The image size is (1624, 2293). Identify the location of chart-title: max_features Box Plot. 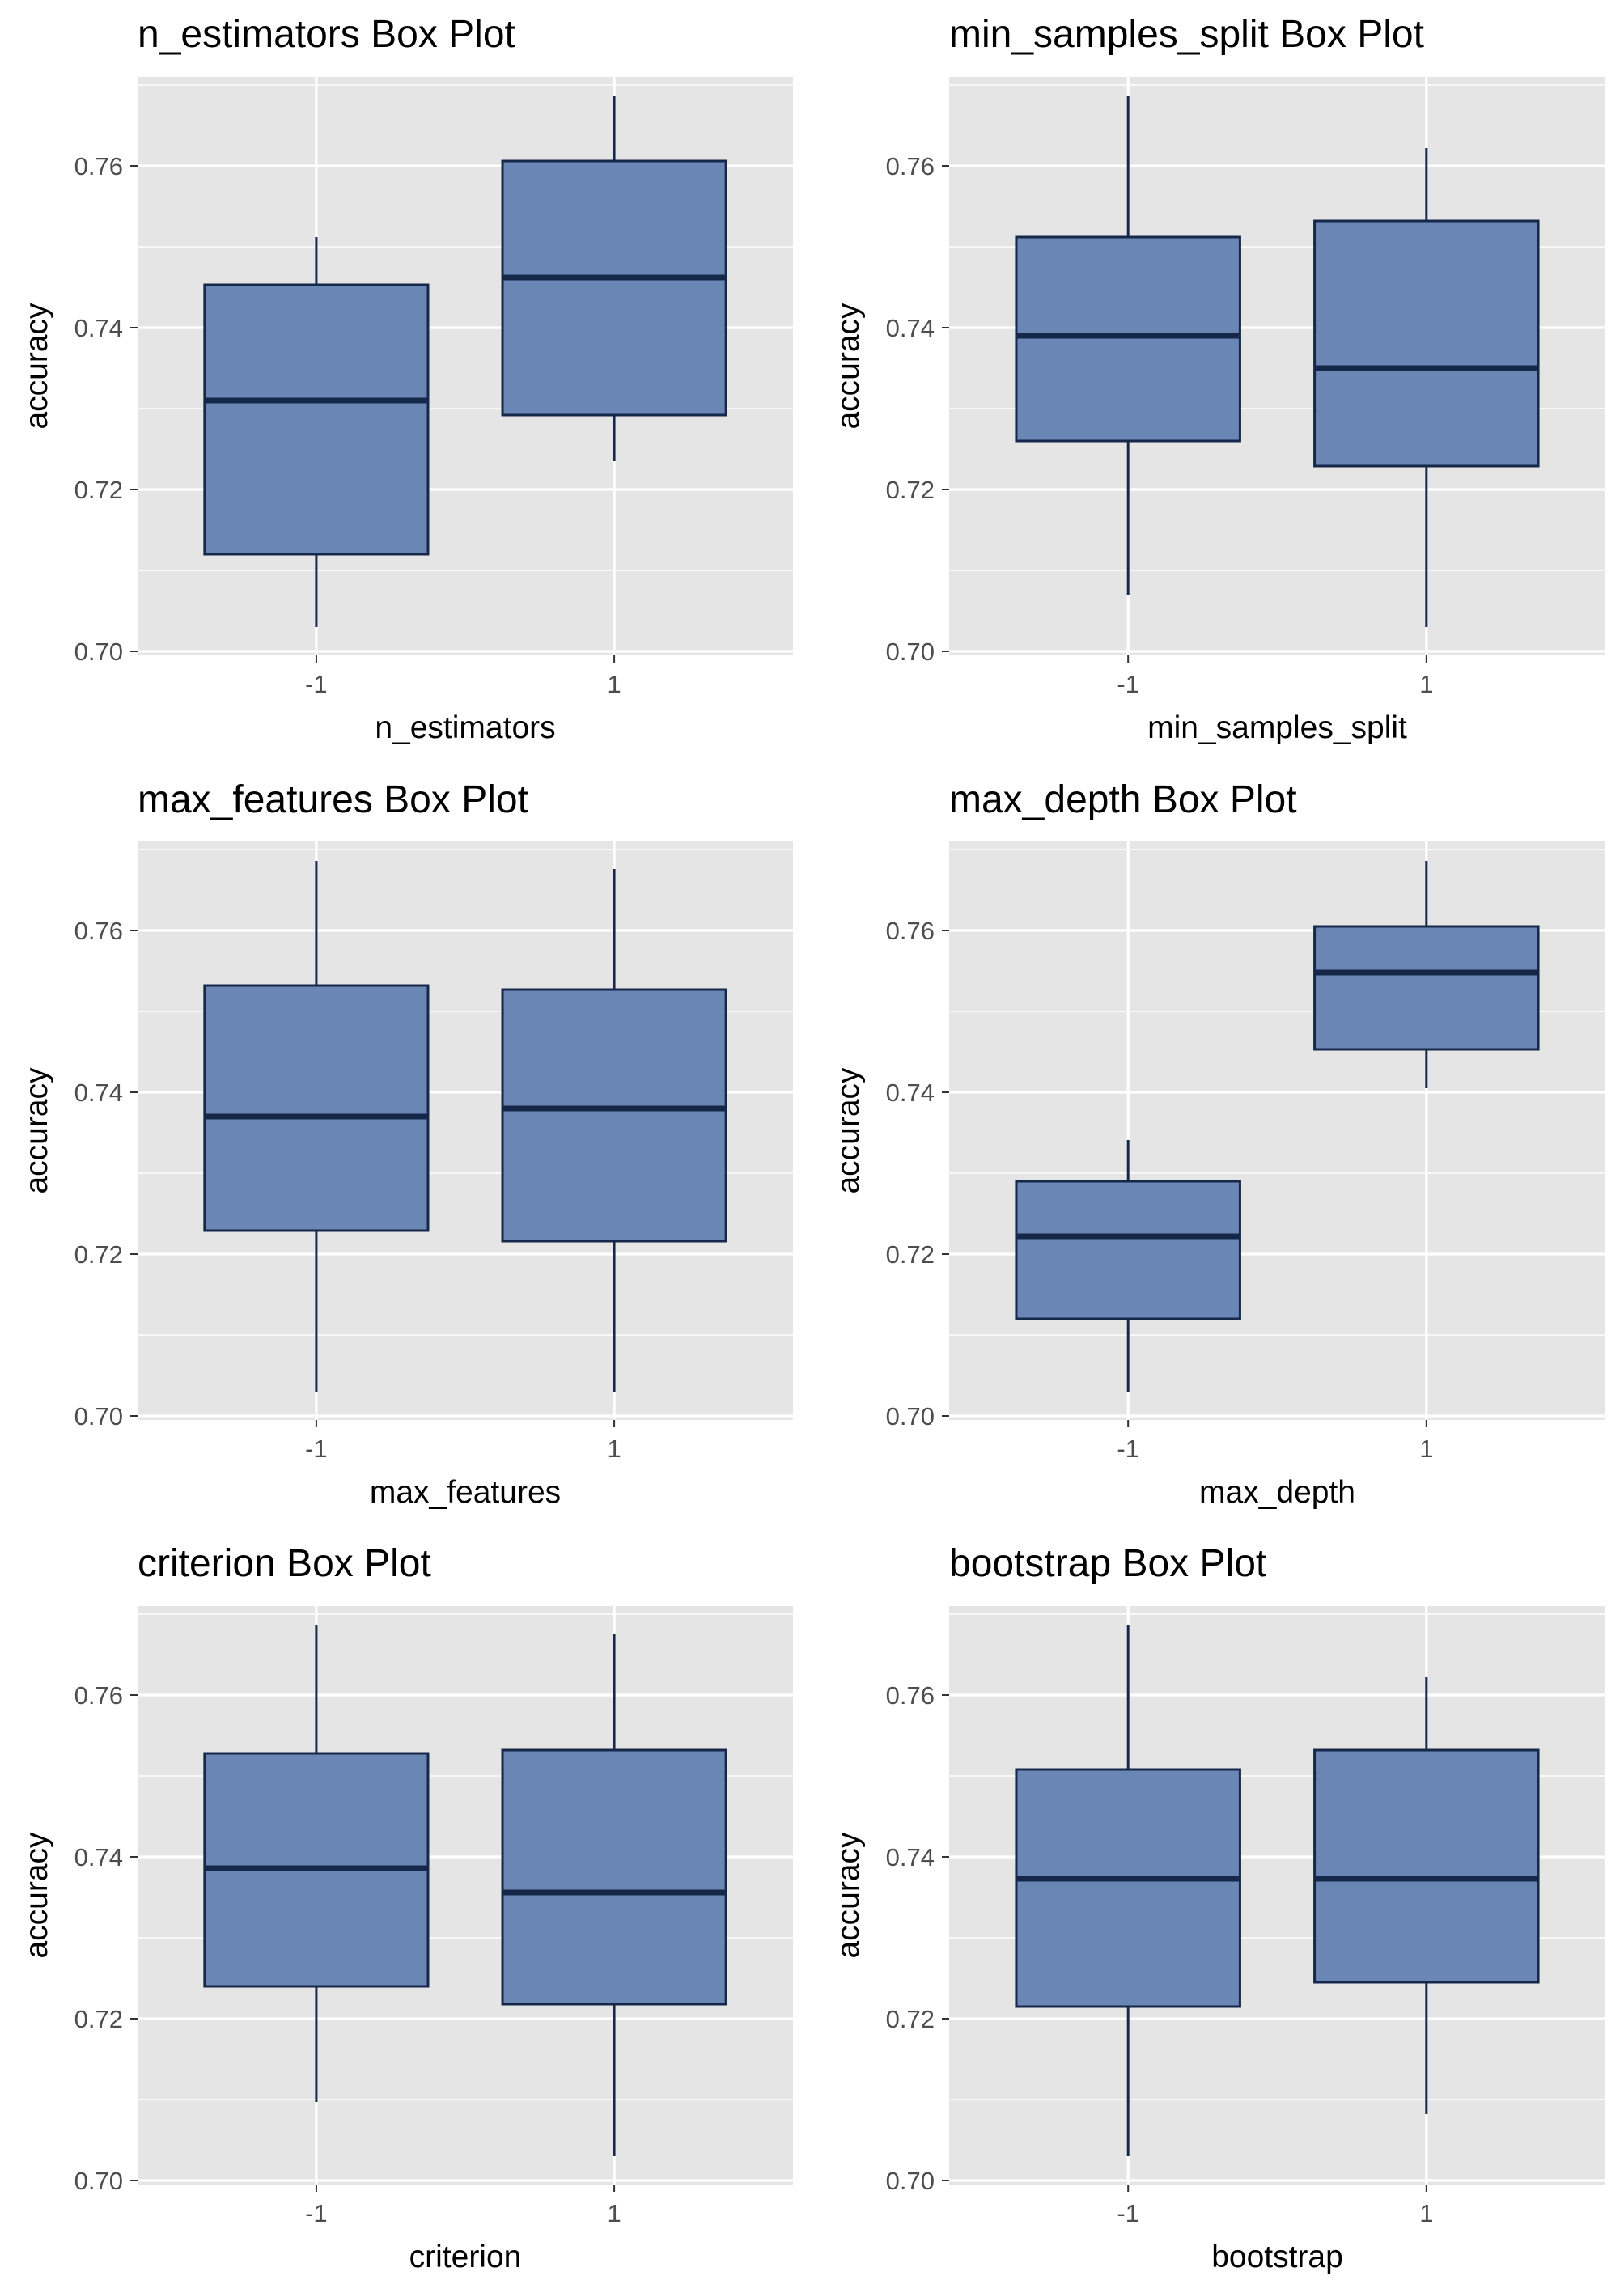
(333, 800).